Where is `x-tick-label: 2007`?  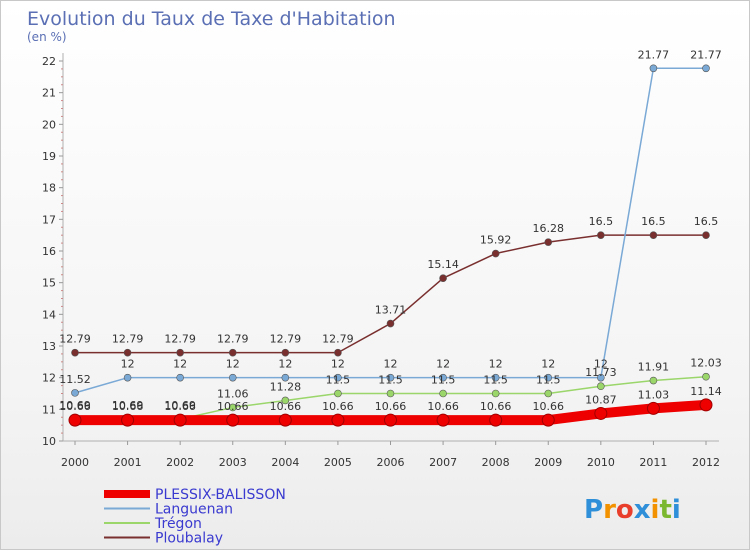
x-tick-label: 2007 is located at coordinates (443, 462).